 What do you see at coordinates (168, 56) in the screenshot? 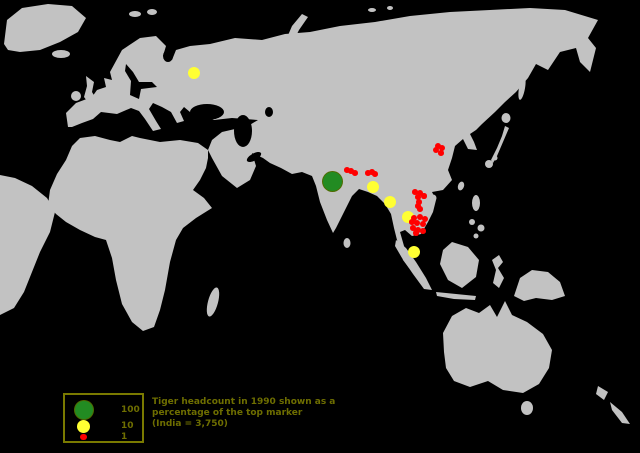
I see `sea-white` at bounding box center [168, 56].